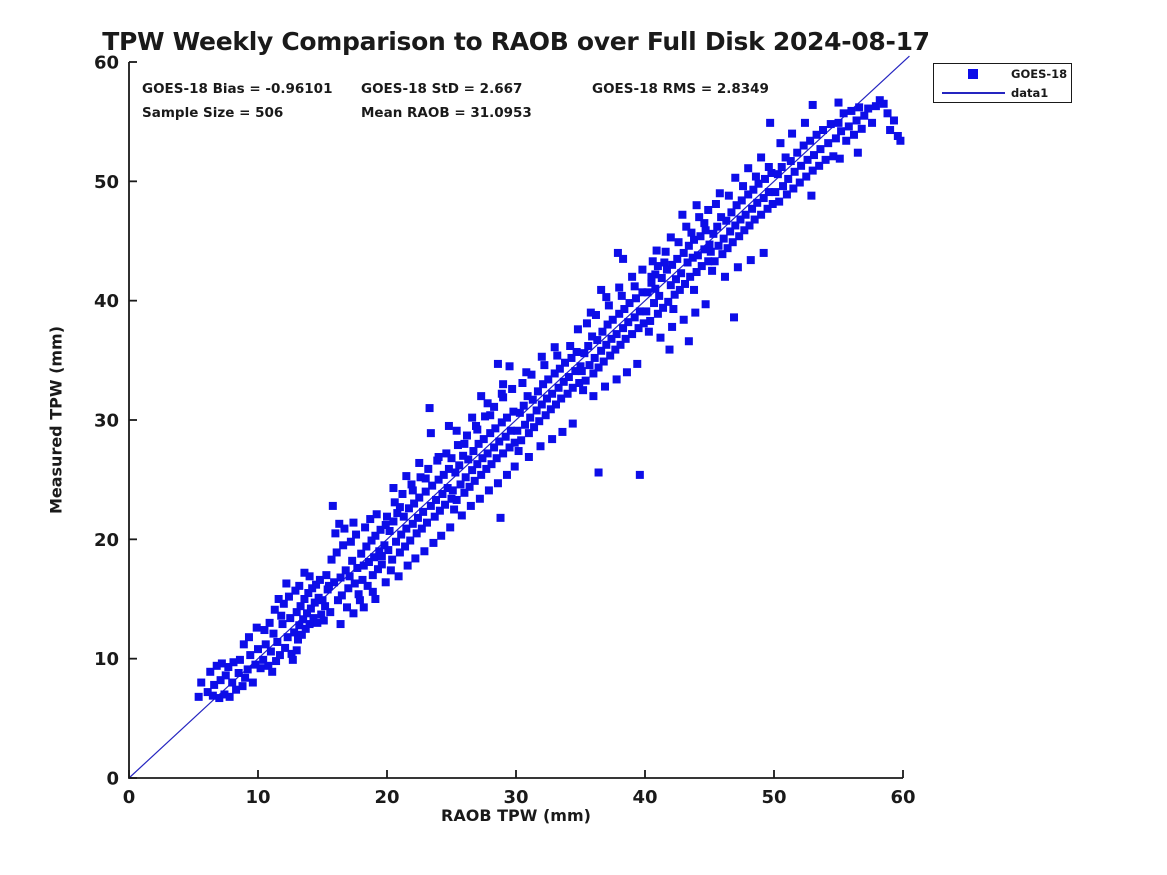  What do you see at coordinates (973, 73) in the screenshot?
I see `legend-square-marker-icon` at bounding box center [973, 73].